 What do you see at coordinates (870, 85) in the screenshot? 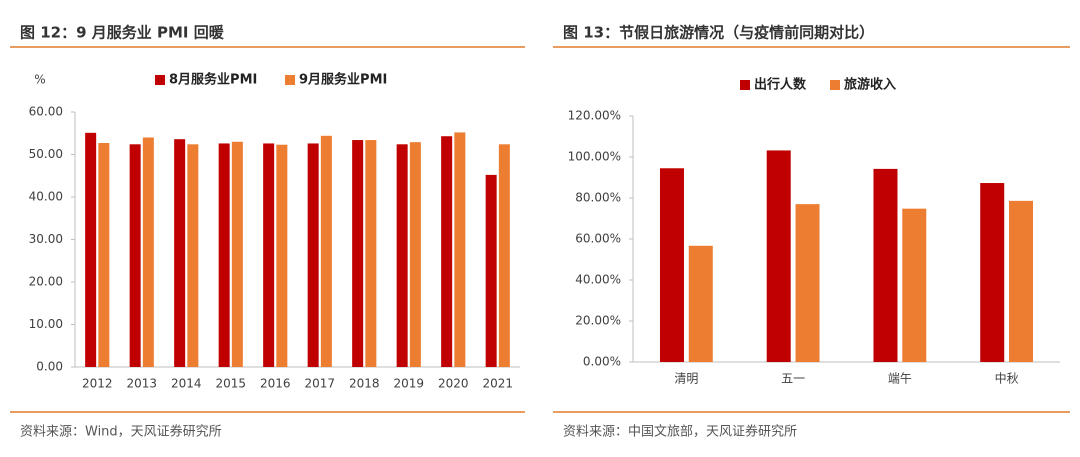
I see `legend-label: 旅游收入` at bounding box center [870, 85].